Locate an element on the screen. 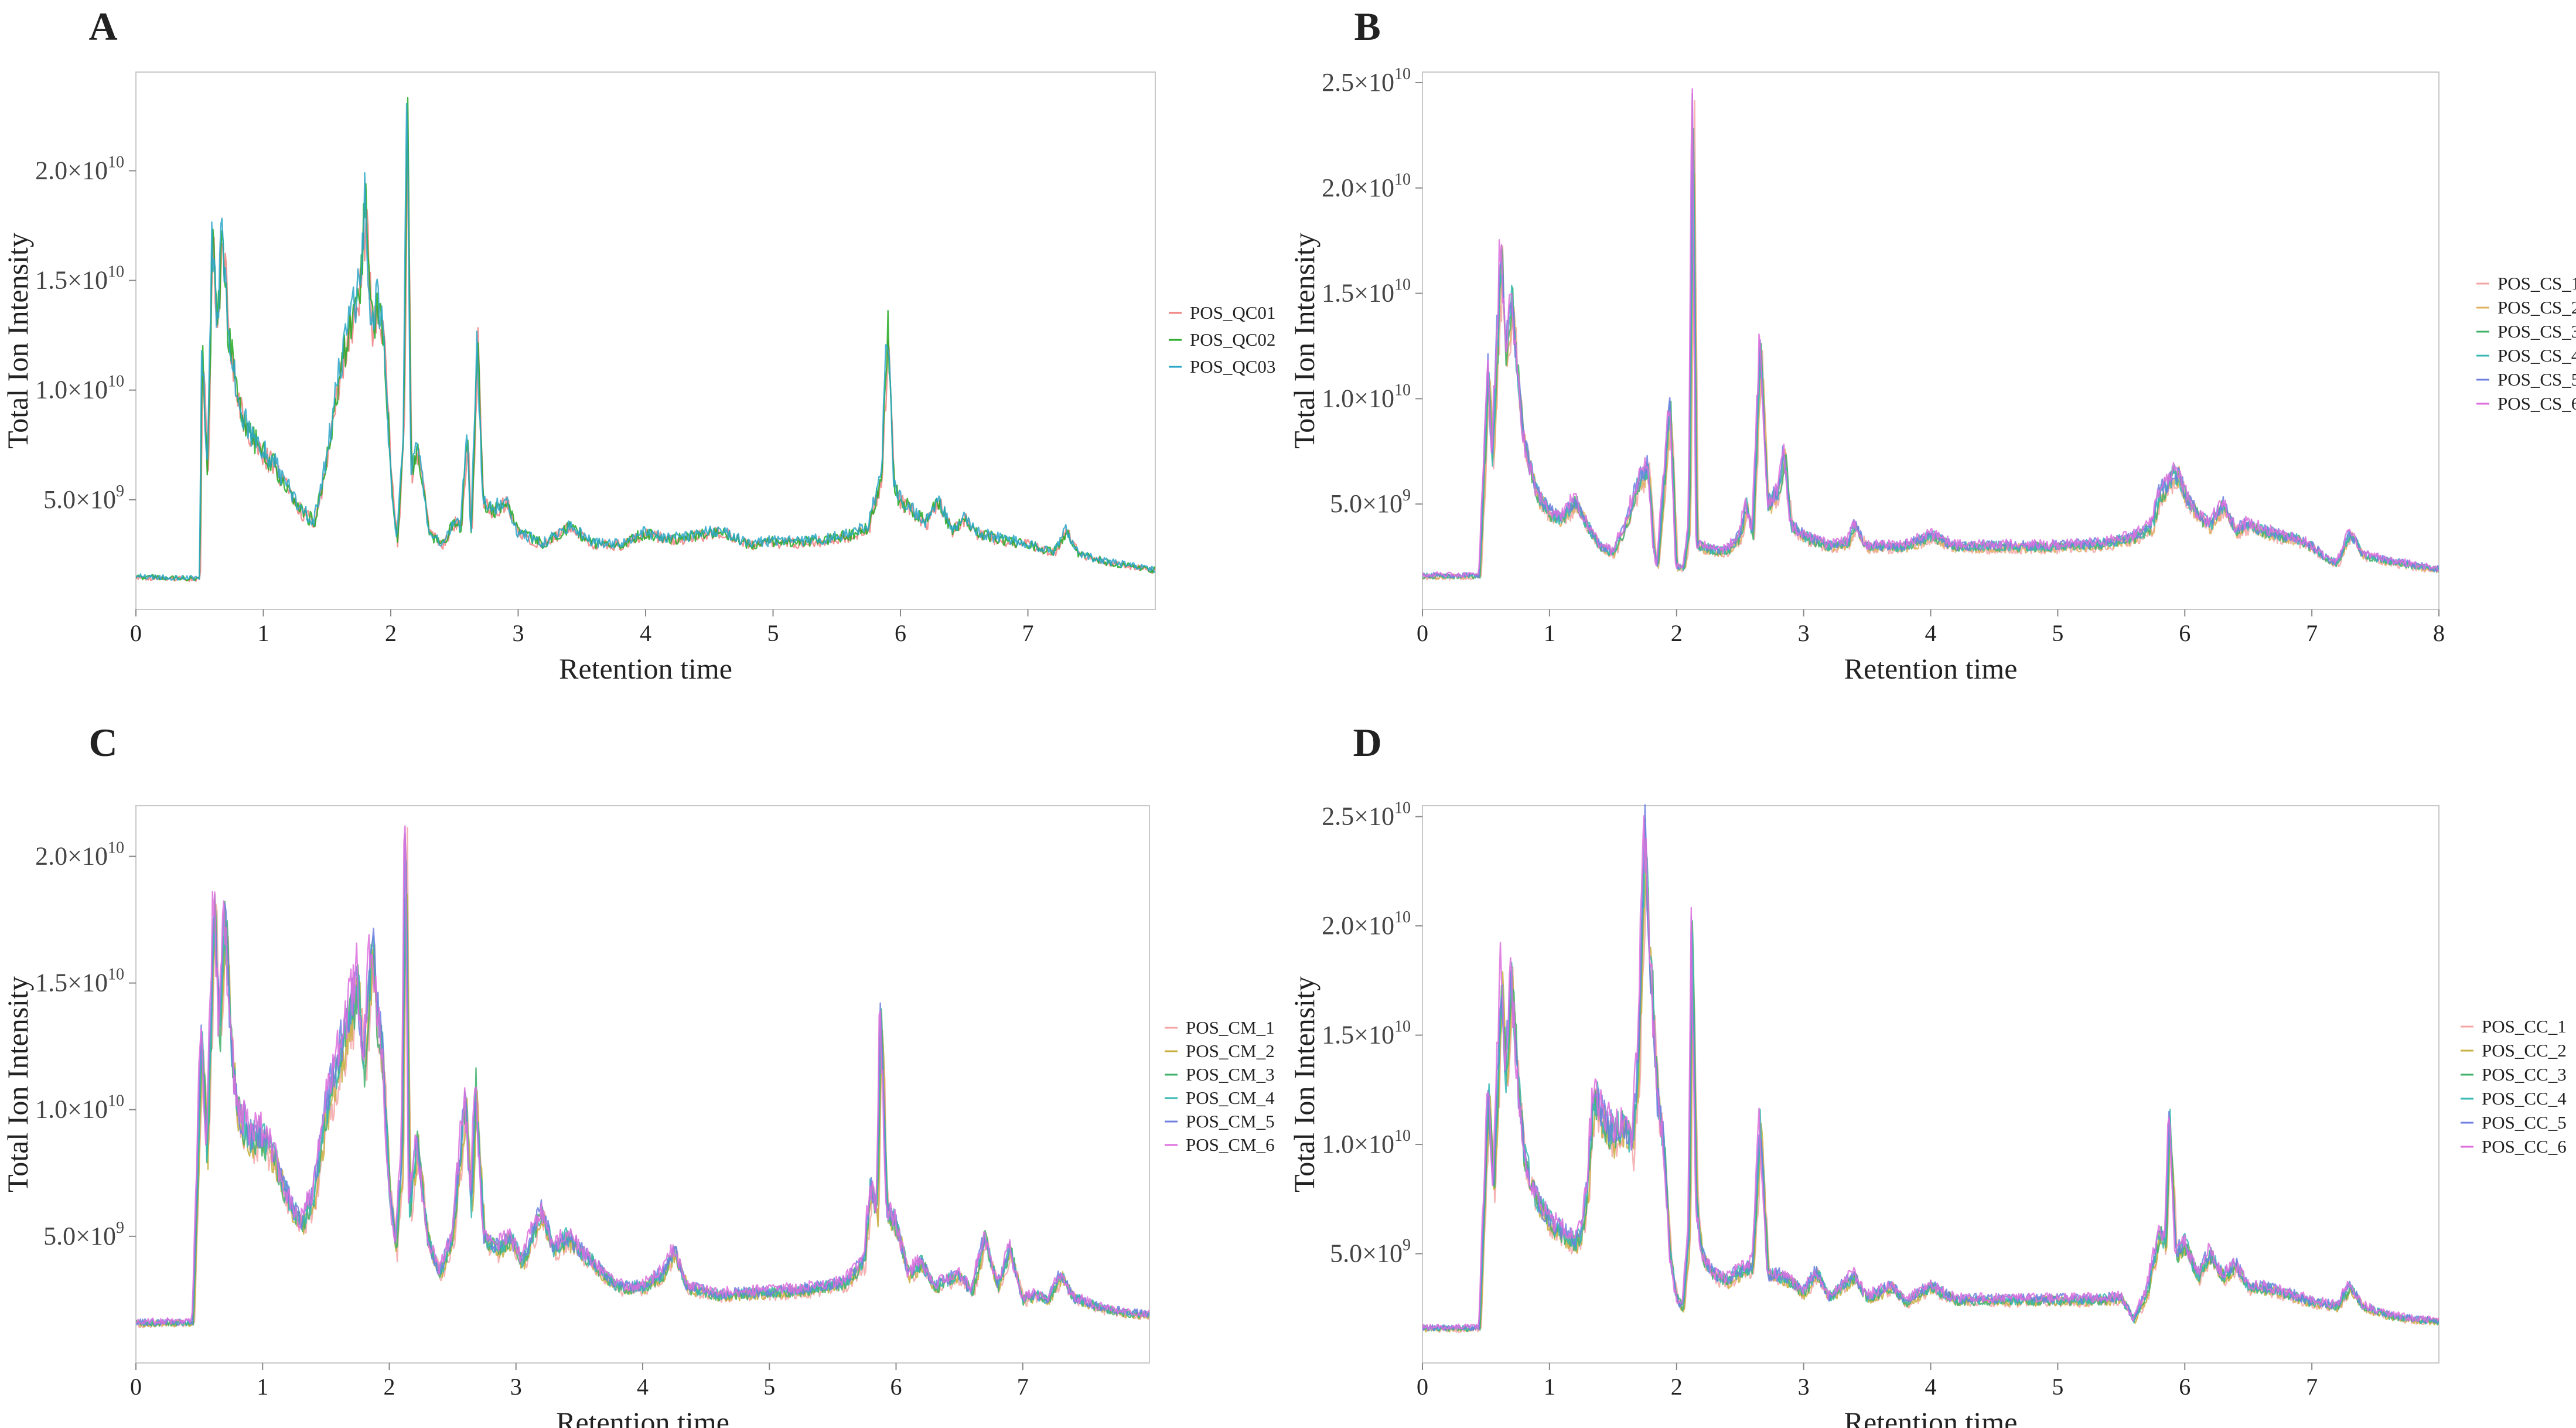 Image resolution: width=2576 pixels, height=1428 pixels. legend-label: POS_CM_2 is located at coordinates (1230, 1051).